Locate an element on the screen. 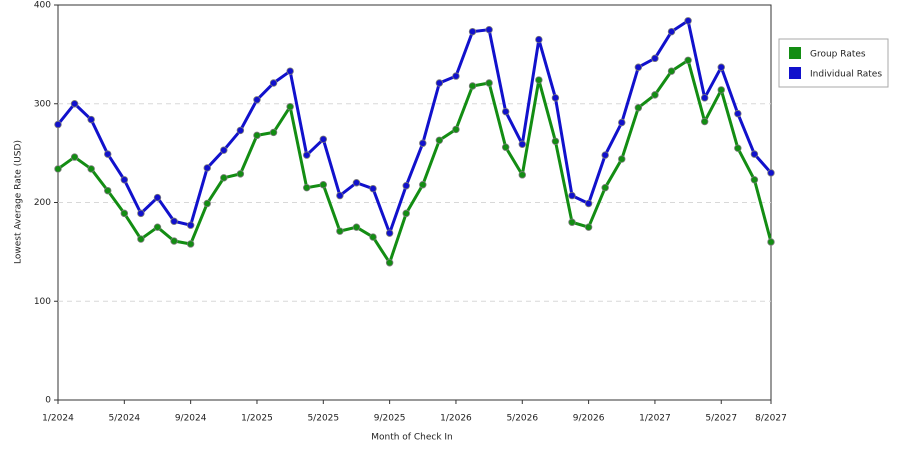 This screenshot has width=900, height=454. legend-label: Individual Rates is located at coordinates (846, 75).